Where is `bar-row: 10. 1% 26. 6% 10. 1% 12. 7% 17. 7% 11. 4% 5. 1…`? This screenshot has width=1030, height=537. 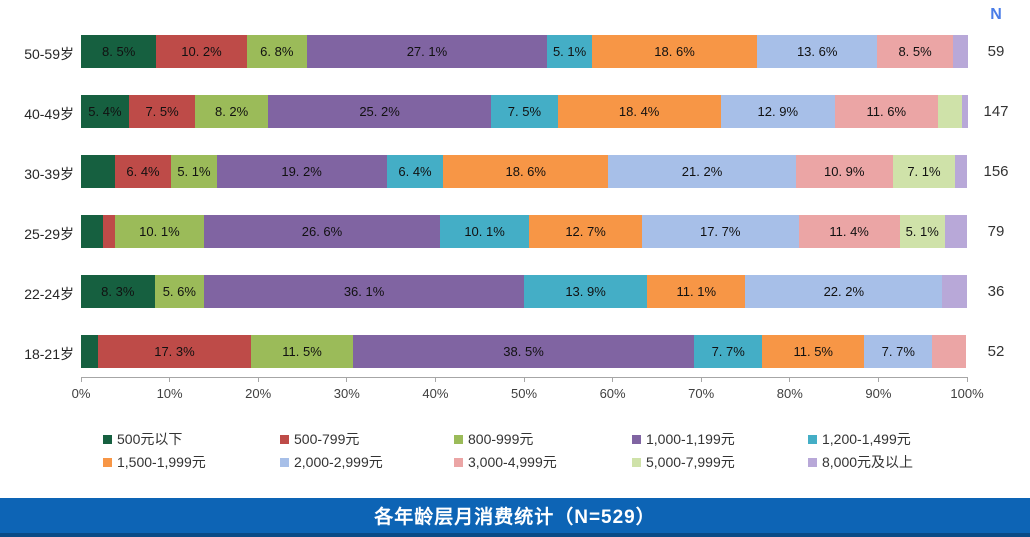
bar-row: 10. 1% 26. 6% 10. 1% 12. 7% 17. 7% 11. 4% 5. 1… is located at coordinates (525, 231).